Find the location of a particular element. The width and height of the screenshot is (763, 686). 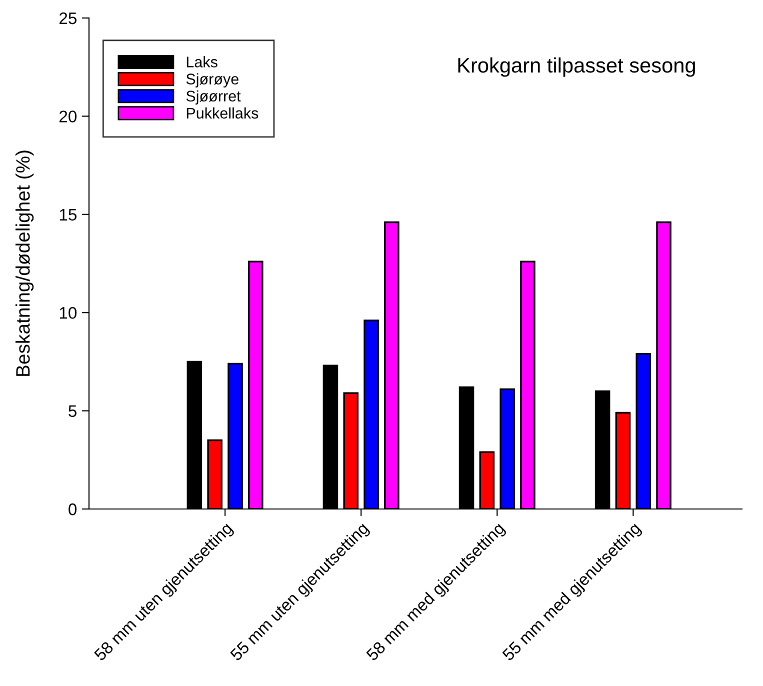

y-tick-label: 15 is located at coordinates (68, 214).